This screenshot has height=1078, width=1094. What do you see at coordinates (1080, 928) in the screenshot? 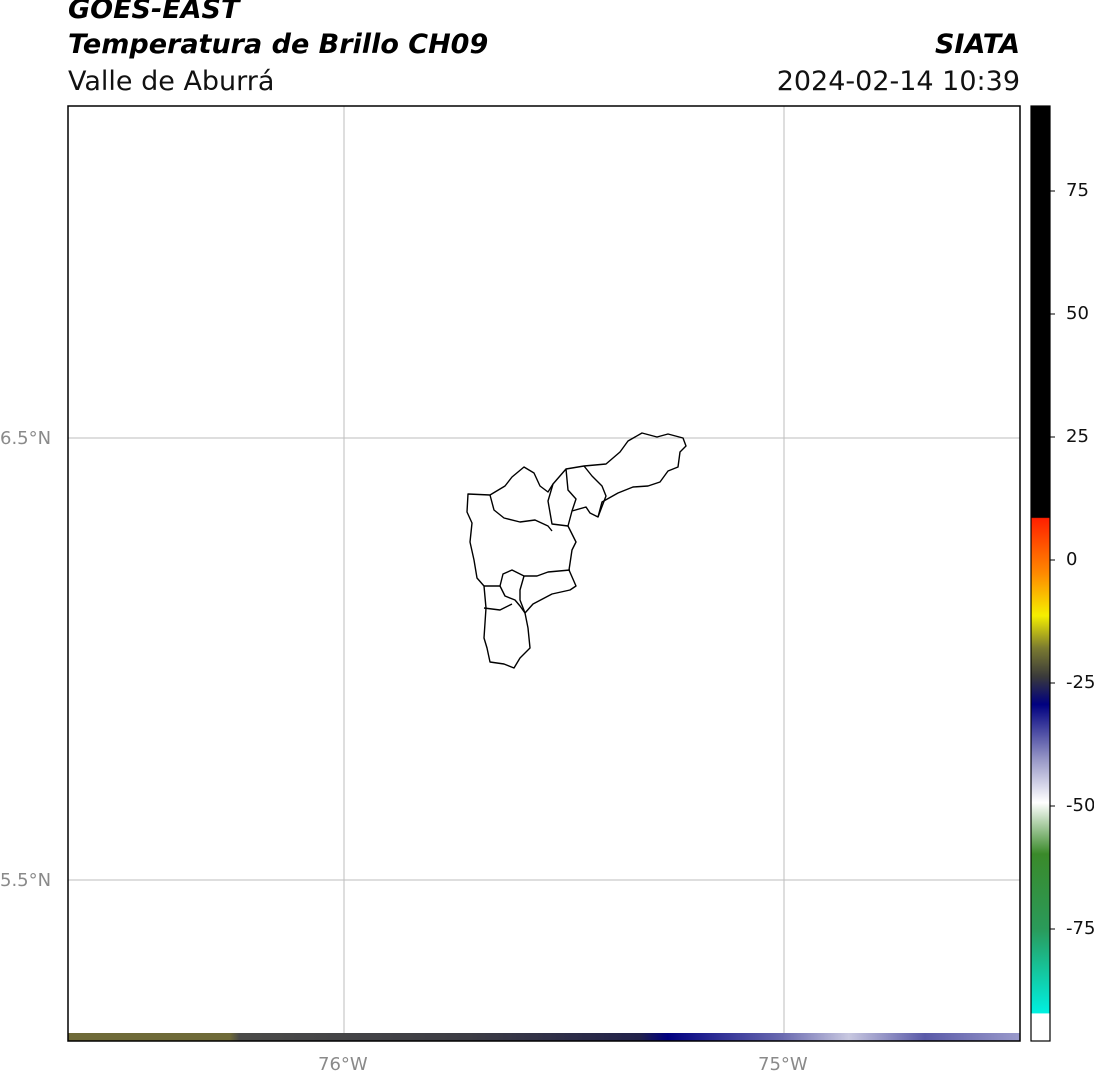
I see `colorbar-label-minus-75: -75` at bounding box center [1080, 928].